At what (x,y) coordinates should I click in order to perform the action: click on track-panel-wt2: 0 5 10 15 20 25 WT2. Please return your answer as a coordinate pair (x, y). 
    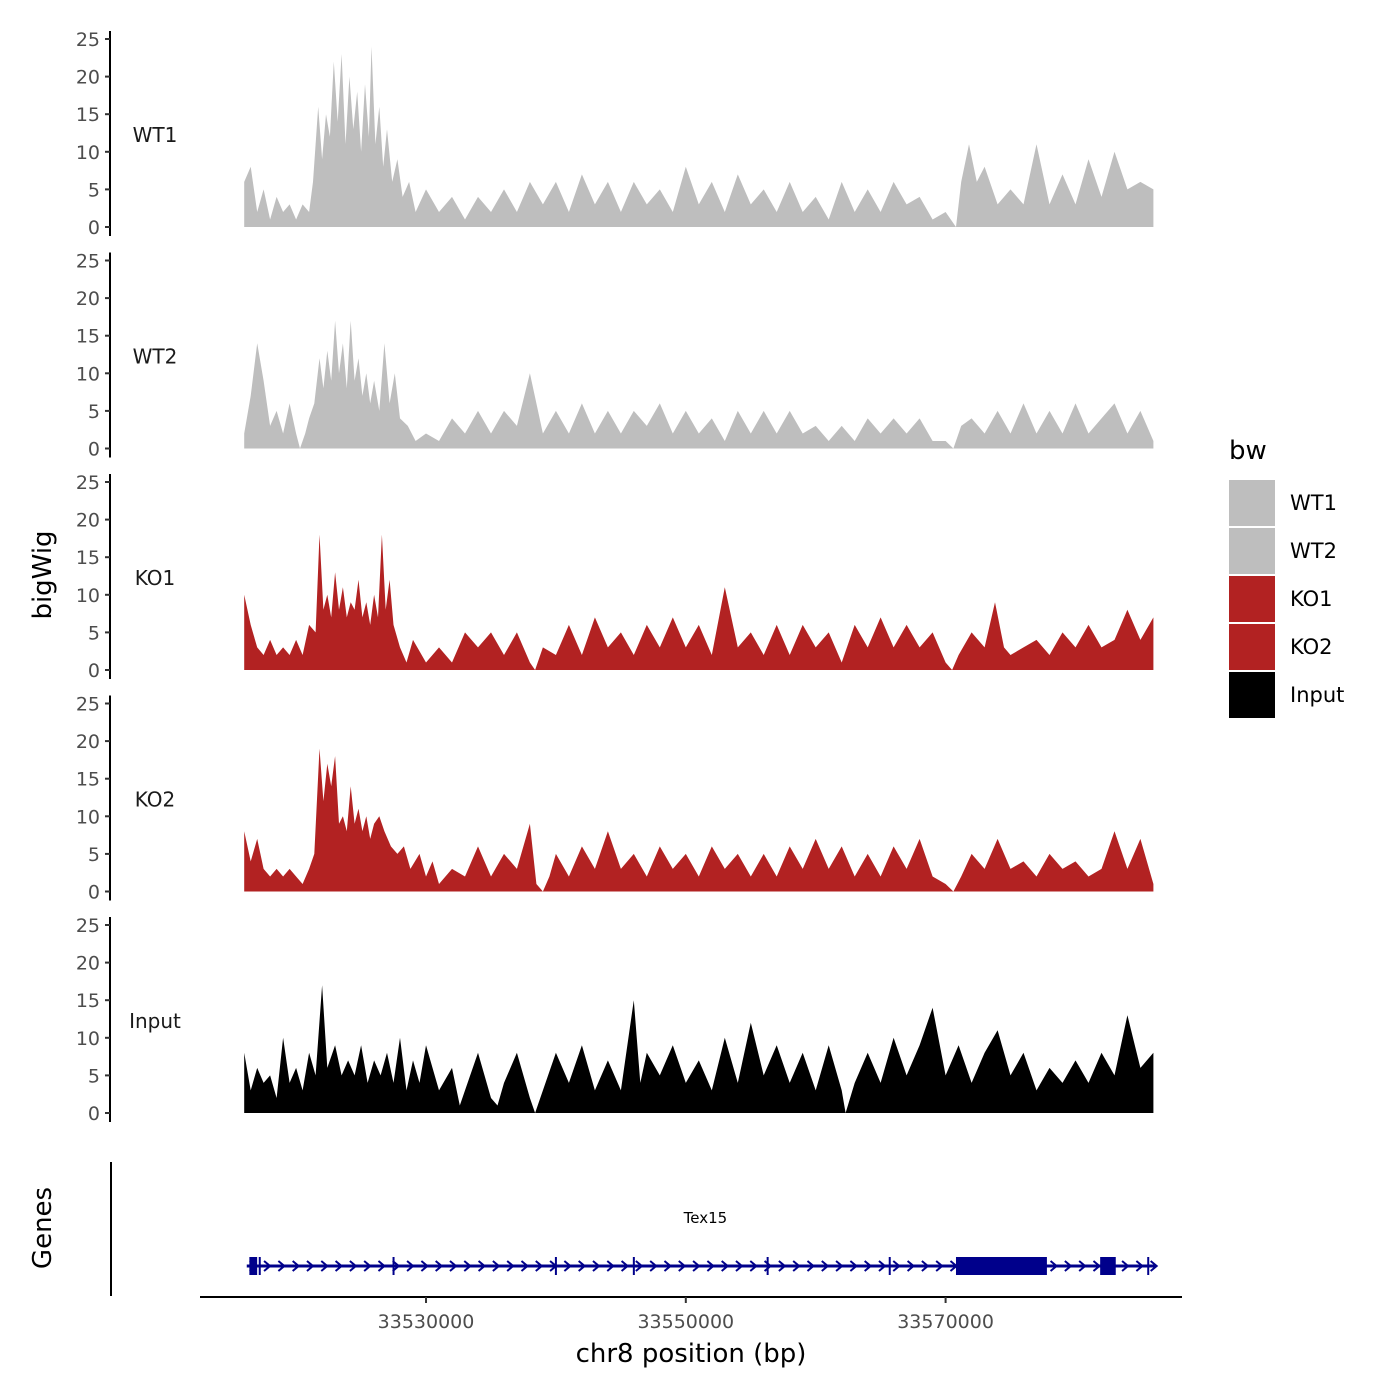
    Looking at the image, I should click on (615, 356).